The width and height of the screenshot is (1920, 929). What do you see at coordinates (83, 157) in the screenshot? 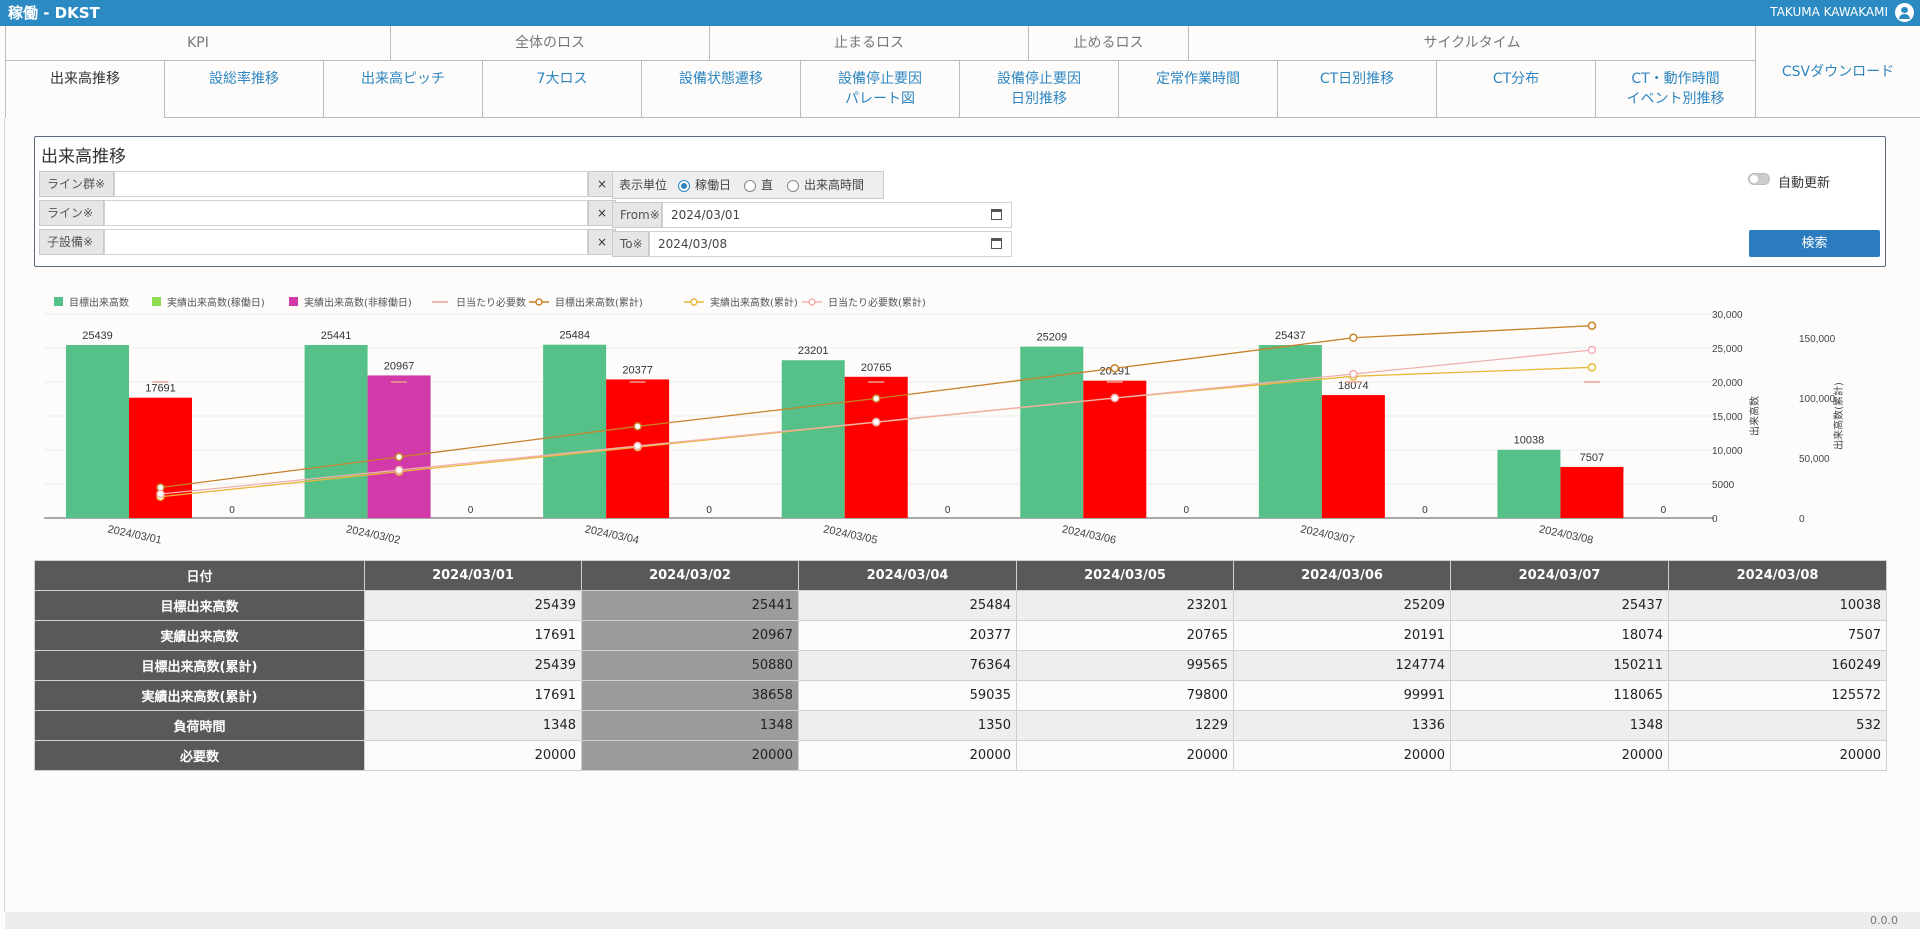
I see `page-title: 出来高推移` at bounding box center [83, 157].